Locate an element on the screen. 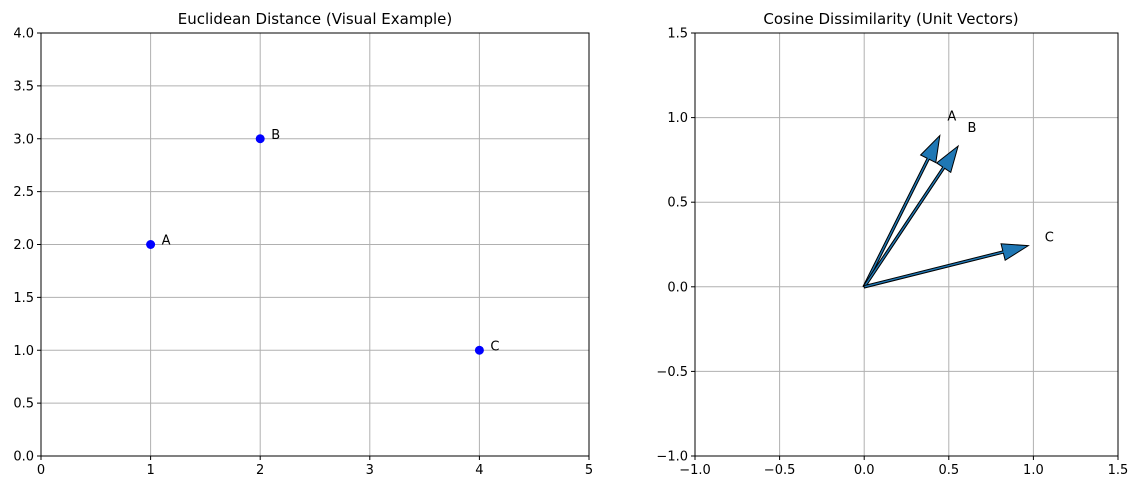 Image resolution: width=1139 pixels, height=490 pixels. euclidean-y-tick-label: 0.5 is located at coordinates (23, 404).